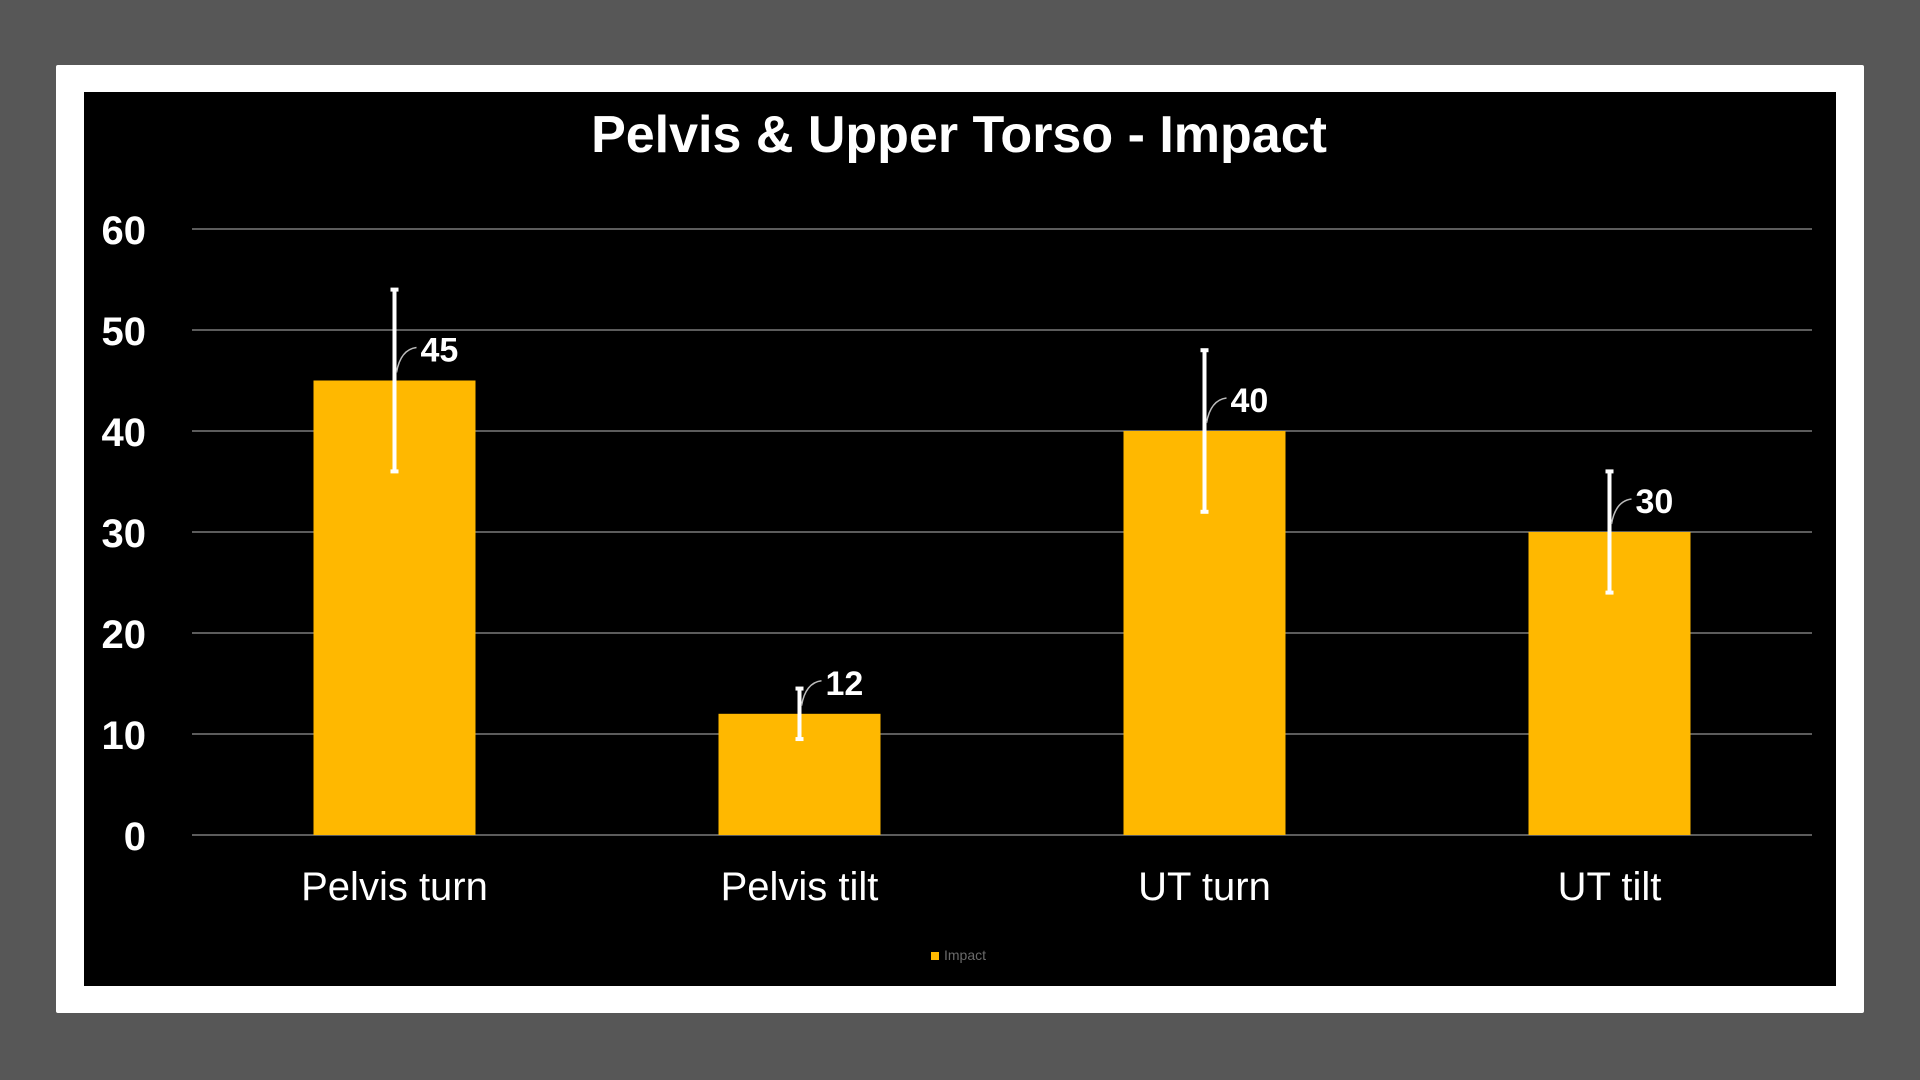 This screenshot has width=1920, height=1080. What do you see at coordinates (1250, 401) in the screenshot?
I see `data-label: 40` at bounding box center [1250, 401].